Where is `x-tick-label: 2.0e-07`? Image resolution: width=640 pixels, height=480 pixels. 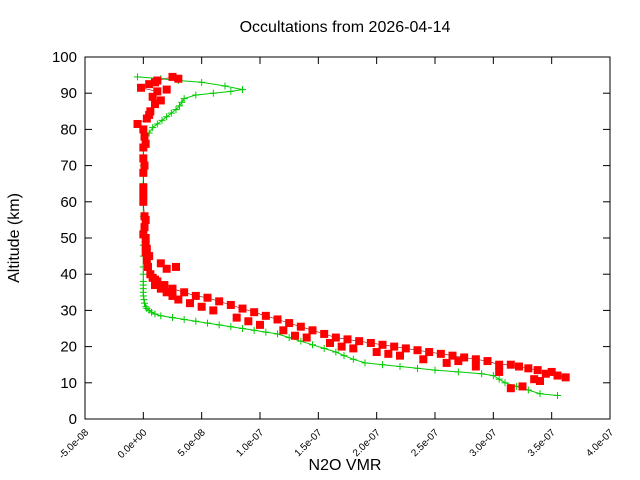
x-tick-label: 2.0e-07 is located at coordinates (367, 443).